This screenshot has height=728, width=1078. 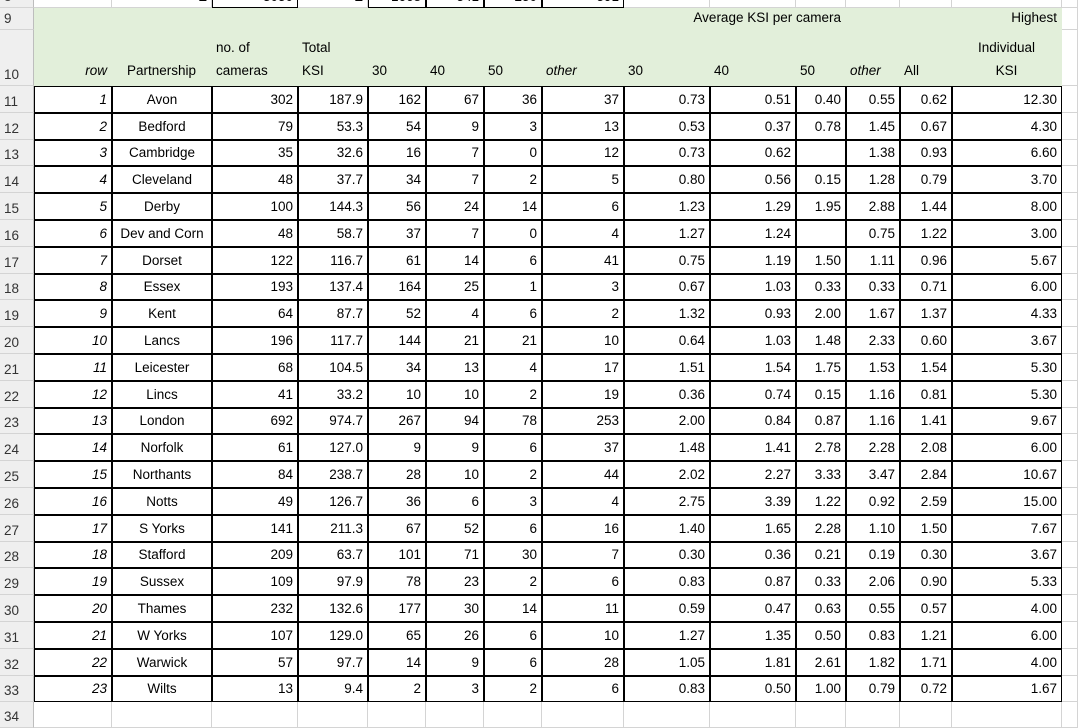 I want to click on row-number: 33, so click(x=17, y=689).